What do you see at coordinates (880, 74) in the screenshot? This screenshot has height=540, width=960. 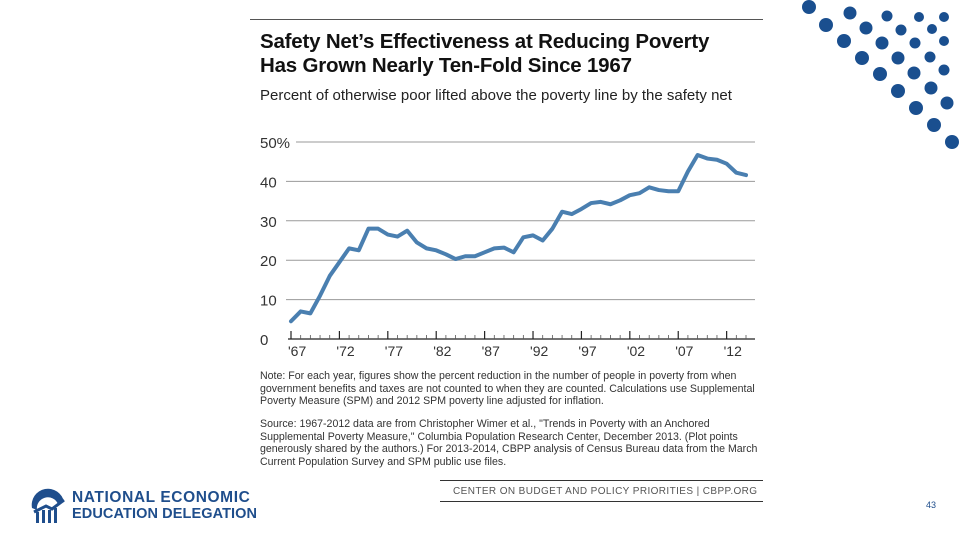 I see `decorative-dots-icon` at bounding box center [880, 74].